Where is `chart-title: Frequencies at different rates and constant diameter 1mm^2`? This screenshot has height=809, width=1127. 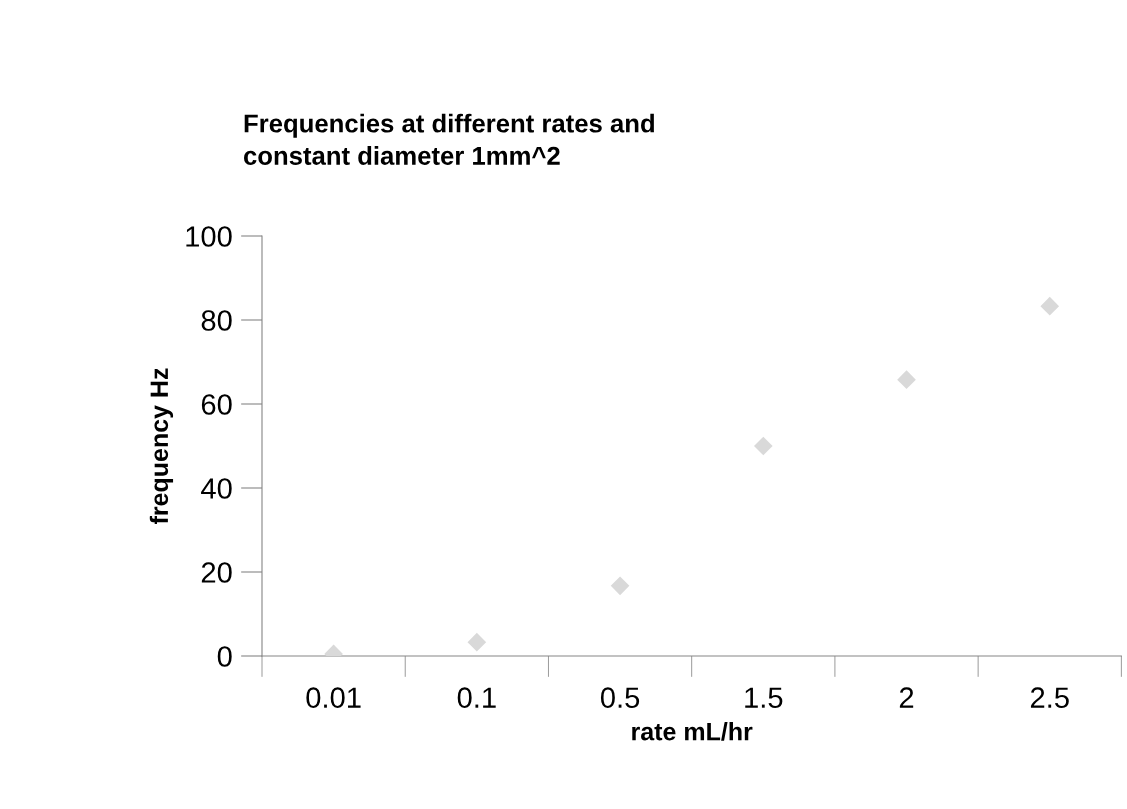 chart-title: Frequencies at different rates and constant diameter 1mm^2 is located at coordinates (449, 139).